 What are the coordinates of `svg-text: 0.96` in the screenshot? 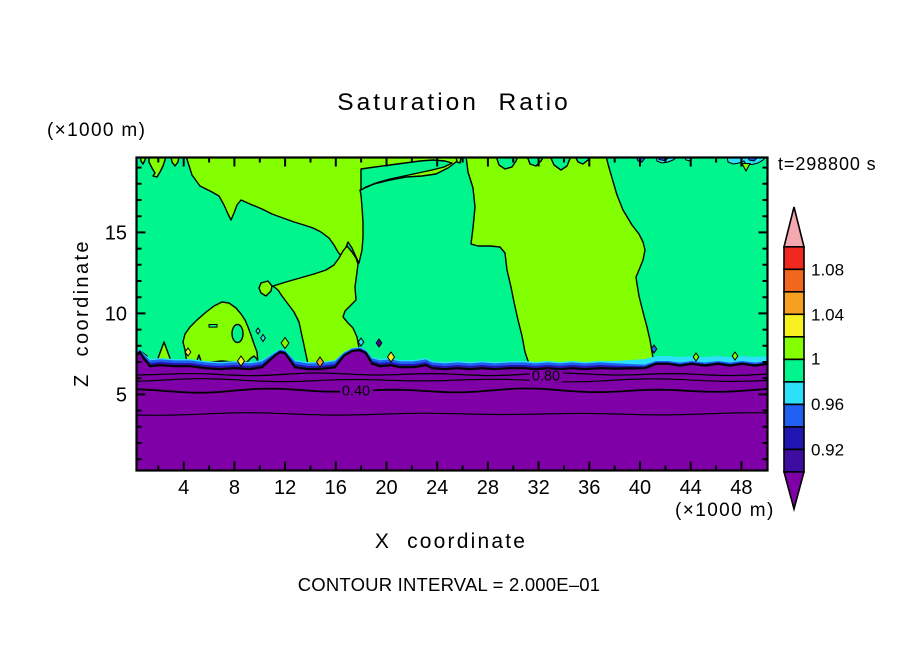 It's located at (827, 404).